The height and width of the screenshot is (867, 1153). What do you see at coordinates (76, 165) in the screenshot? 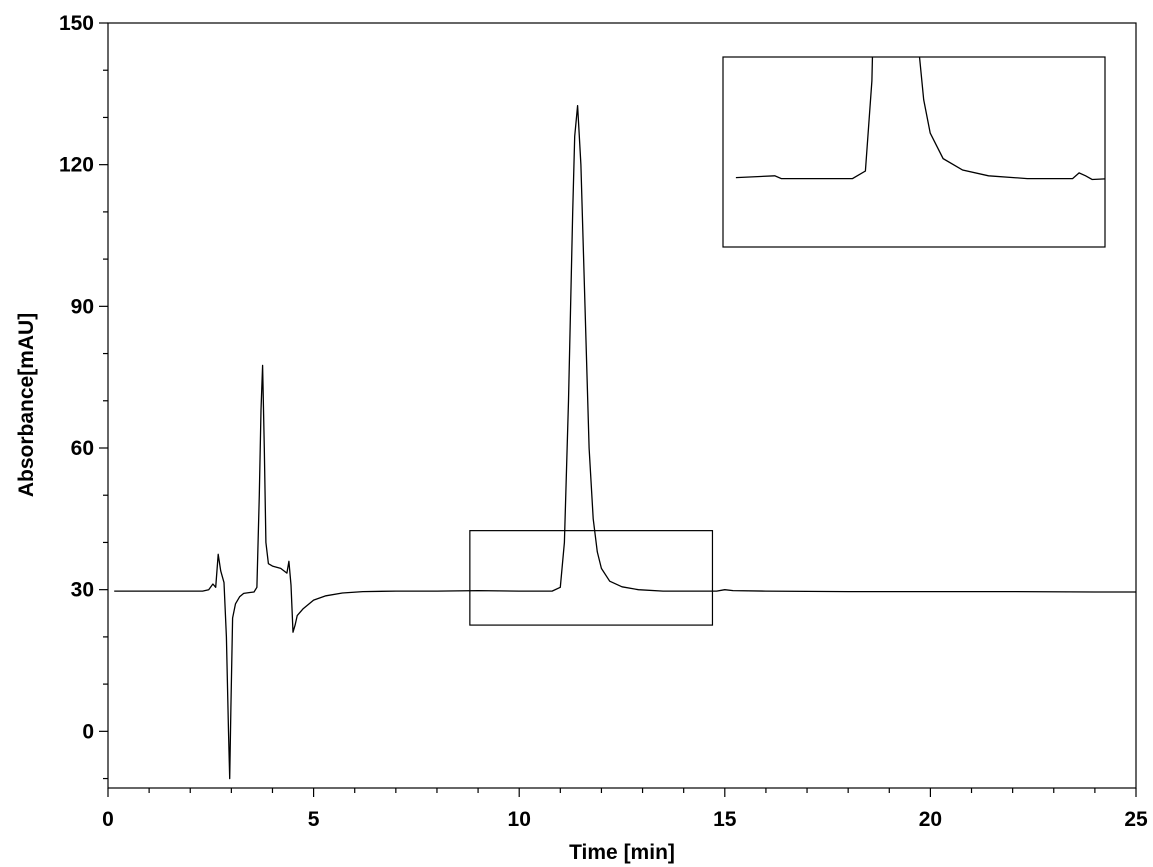
I see `y-tick-label: 120` at bounding box center [76, 165].